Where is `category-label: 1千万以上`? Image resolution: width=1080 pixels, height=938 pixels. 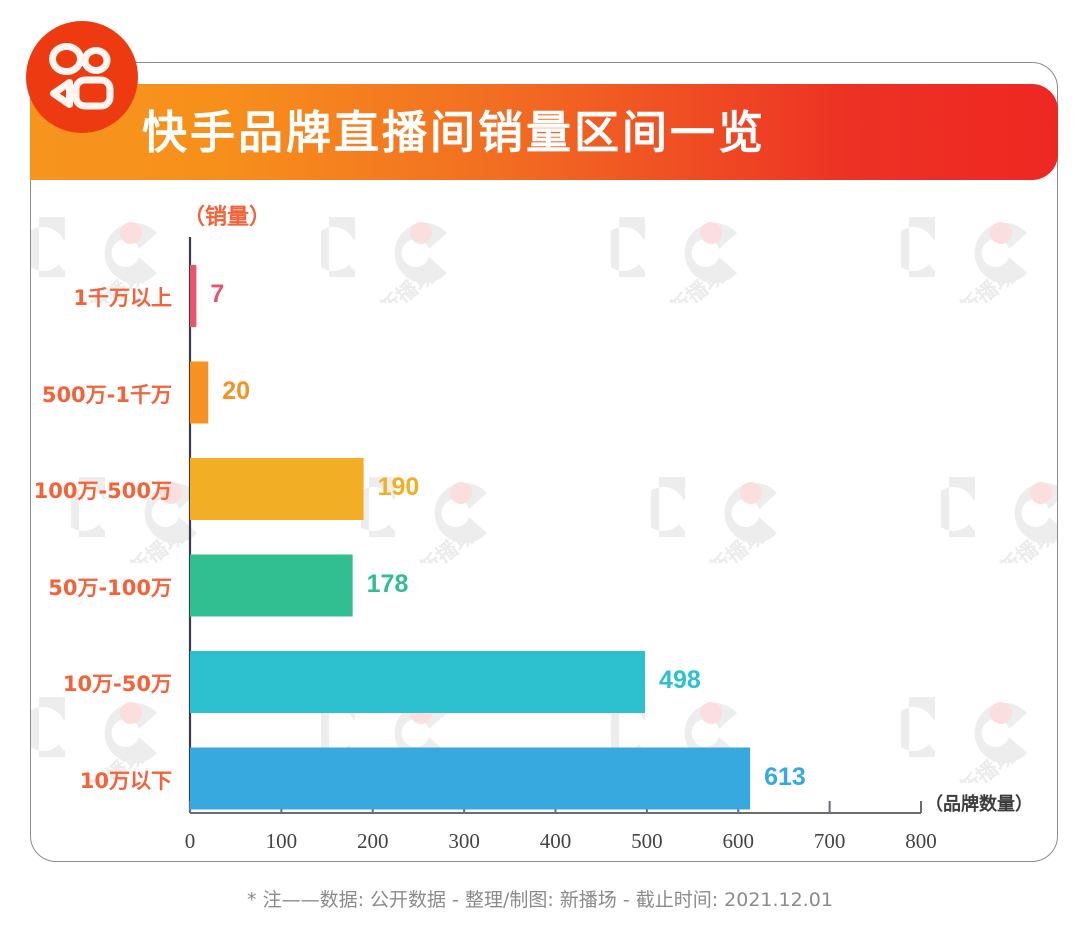 category-label: 1千万以上 is located at coordinates (122, 298).